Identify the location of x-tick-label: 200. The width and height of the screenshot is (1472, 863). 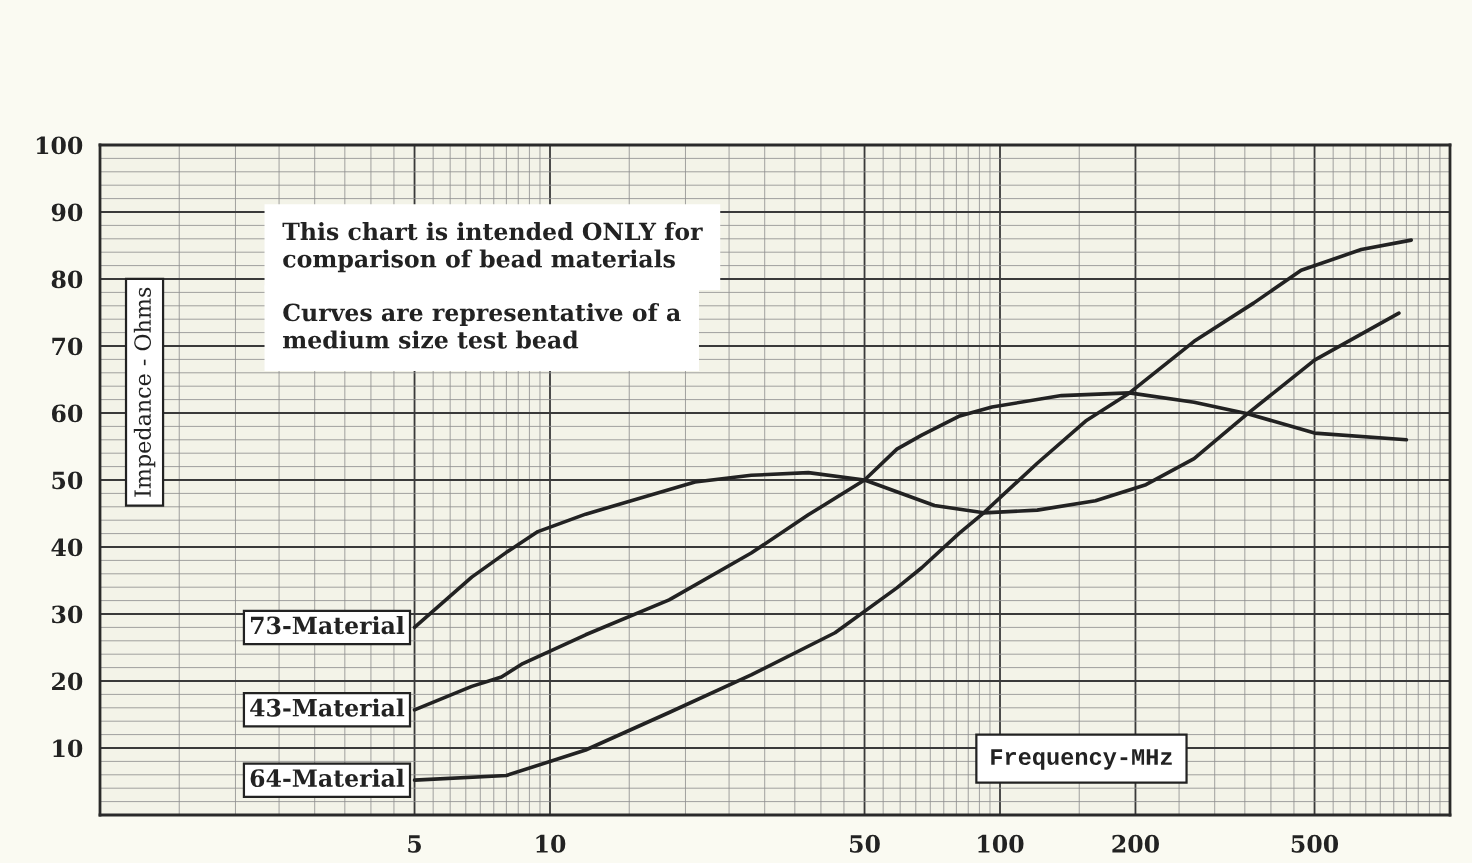
(1135, 843).